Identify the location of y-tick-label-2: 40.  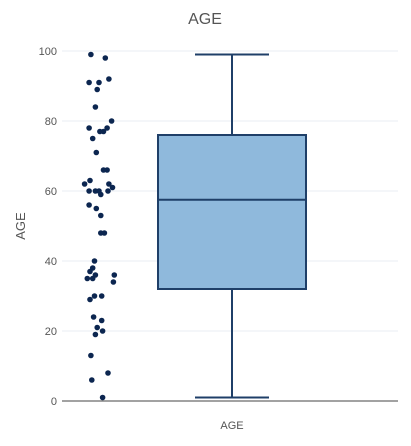
(51, 262).